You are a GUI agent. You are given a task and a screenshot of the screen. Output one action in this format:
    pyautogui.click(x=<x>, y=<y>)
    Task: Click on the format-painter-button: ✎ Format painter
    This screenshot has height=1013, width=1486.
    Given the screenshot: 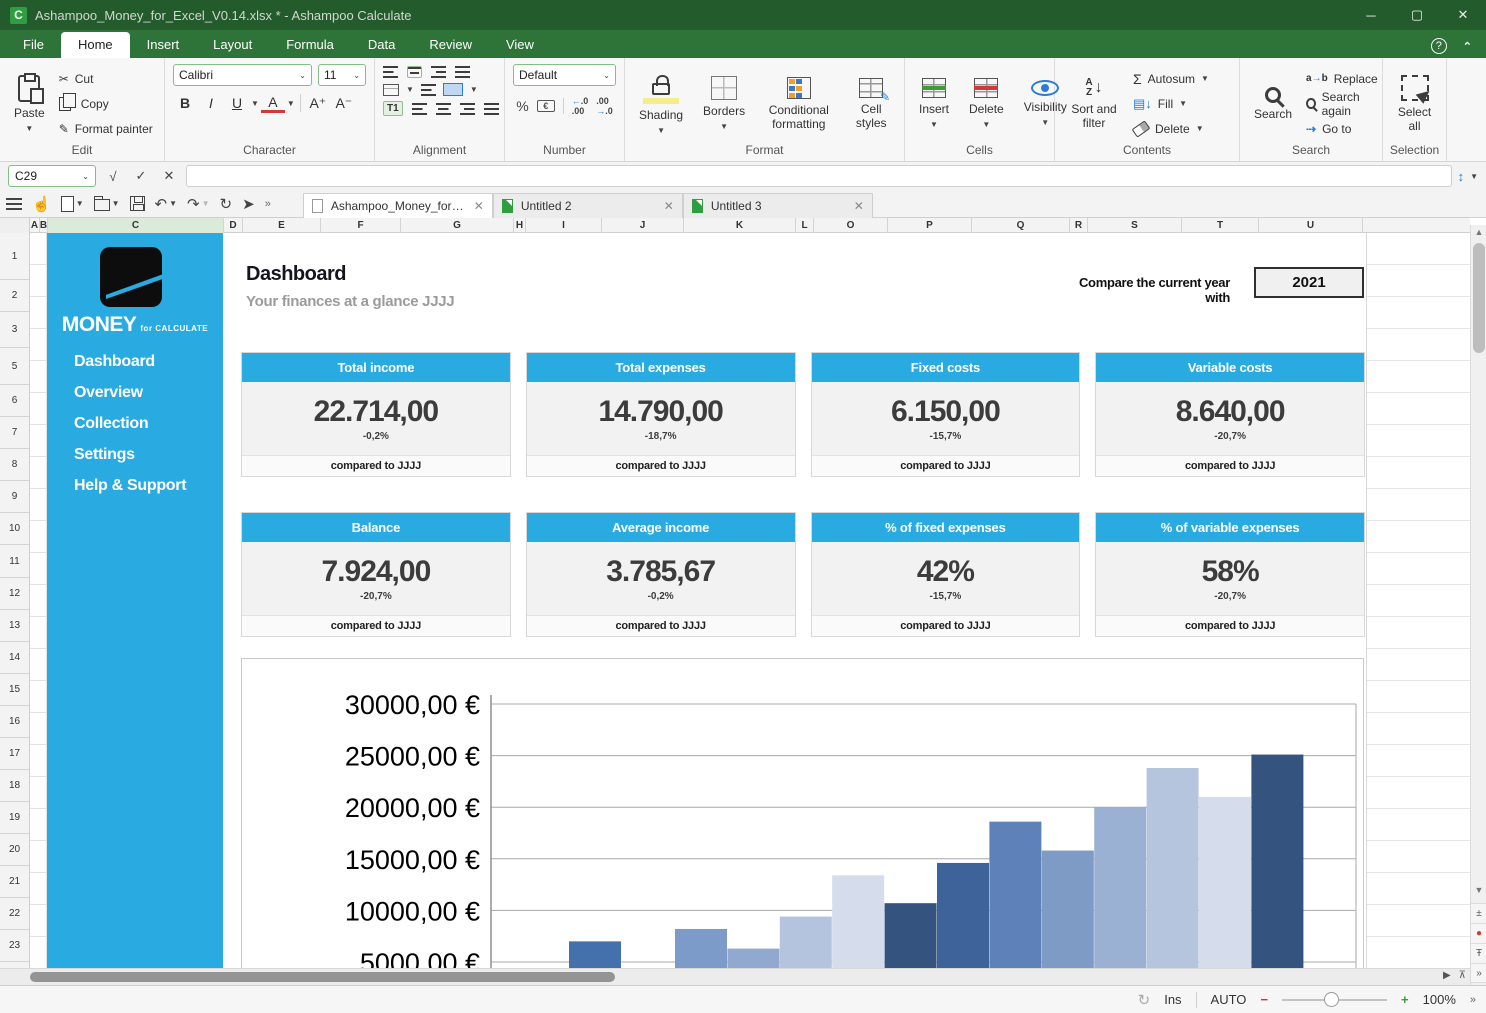 What is the action you would take?
    pyautogui.click(x=105, y=128)
    